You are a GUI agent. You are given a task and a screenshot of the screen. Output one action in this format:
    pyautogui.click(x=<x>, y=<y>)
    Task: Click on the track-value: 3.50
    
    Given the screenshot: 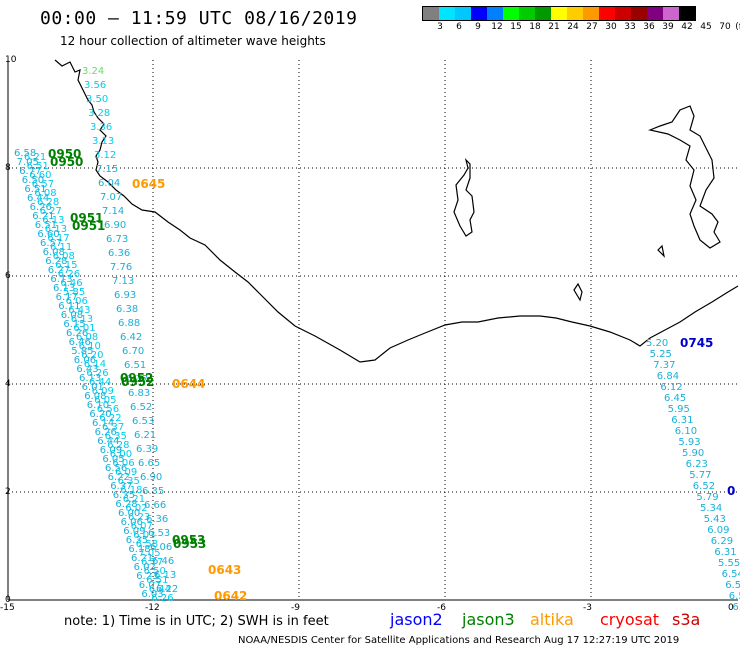 What is the action you would take?
    pyautogui.click(x=97, y=99)
    